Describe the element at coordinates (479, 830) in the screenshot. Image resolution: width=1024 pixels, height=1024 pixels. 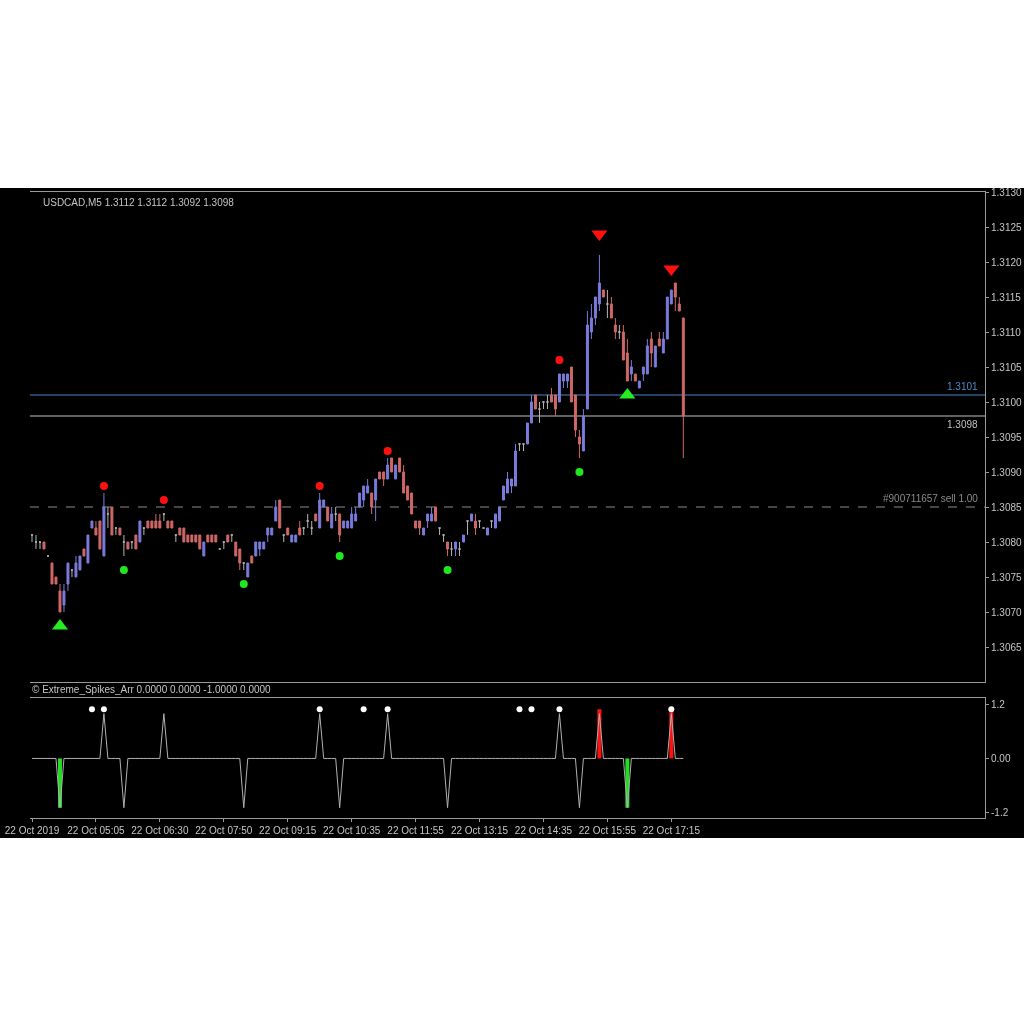
I see `x-tick-label: 22 Oct 13:15` at that location.